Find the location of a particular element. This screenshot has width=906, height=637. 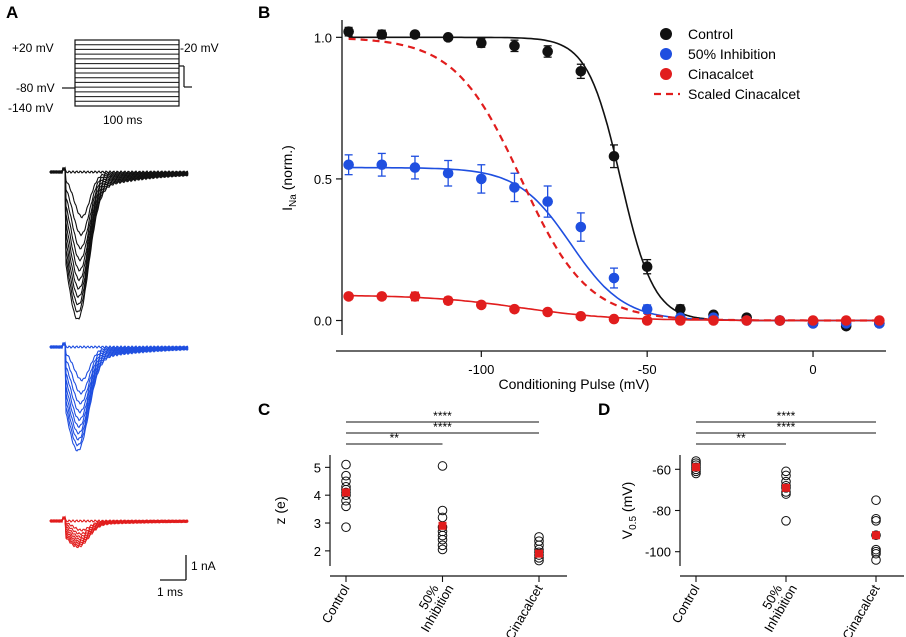

b-y-axis-label-main: I is located at coordinates (287, 209).